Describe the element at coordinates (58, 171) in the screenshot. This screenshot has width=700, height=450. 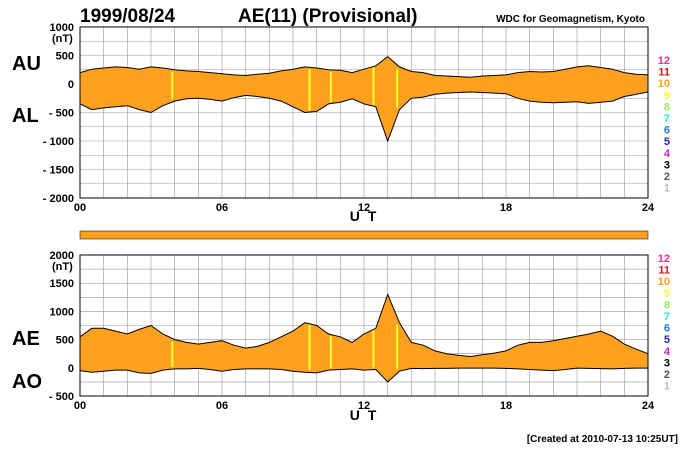
I see `y-tick-label: - 1500` at that location.